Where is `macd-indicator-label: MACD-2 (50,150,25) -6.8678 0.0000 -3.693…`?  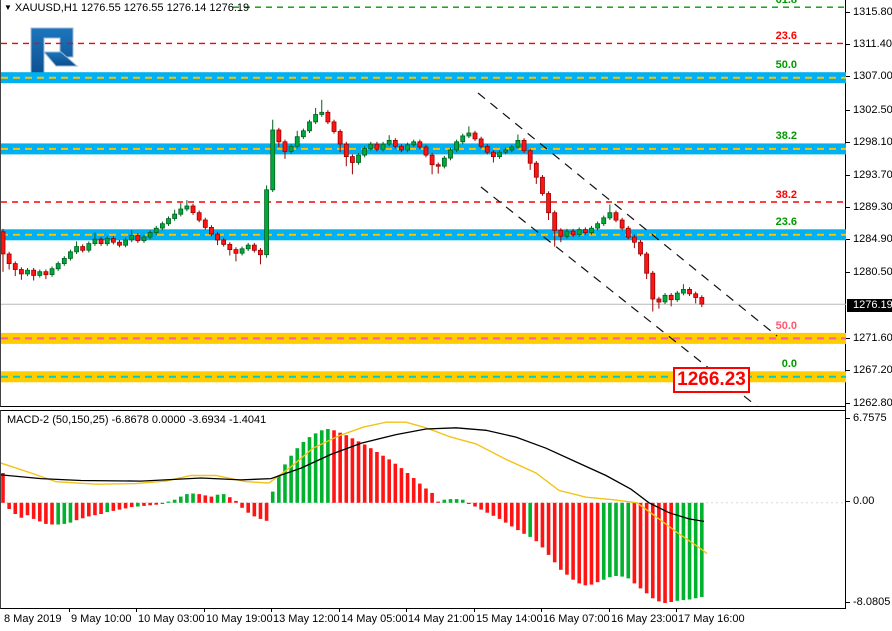
macd-indicator-label: MACD-2 (50,150,25) -6.8678 0.0000 -3.693… is located at coordinates (137, 420).